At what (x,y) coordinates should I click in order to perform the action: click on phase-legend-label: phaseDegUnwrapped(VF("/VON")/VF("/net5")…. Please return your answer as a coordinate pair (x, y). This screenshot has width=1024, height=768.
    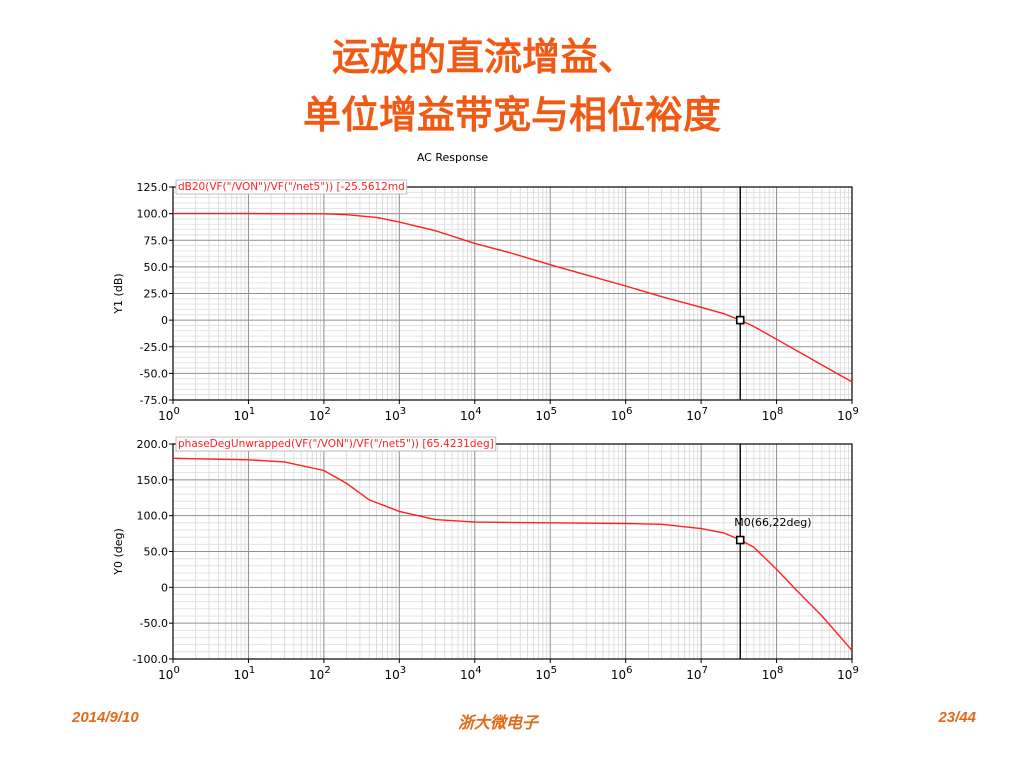
    Looking at the image, I should click on (336, 444).